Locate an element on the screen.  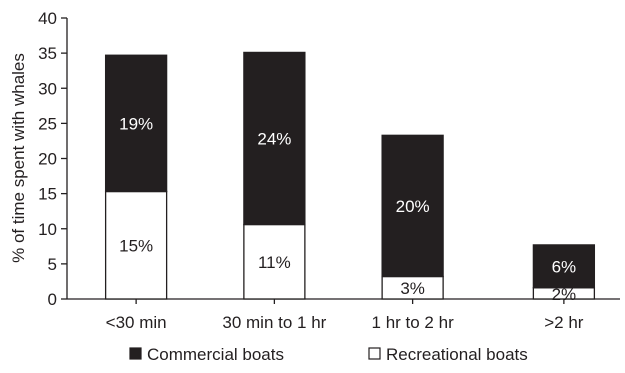
y-tick-label: 20 is located at coordinates (47, 159).